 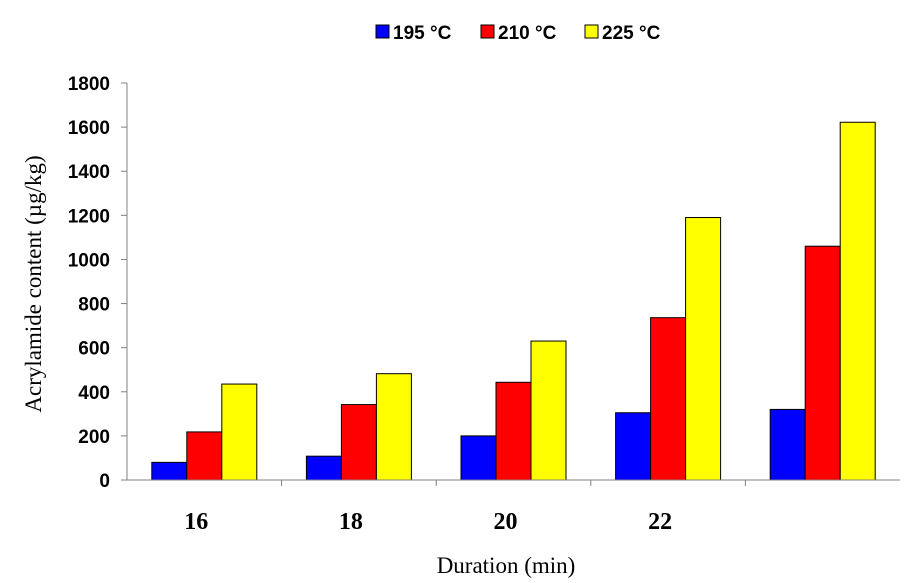 What do you see at coordinates (33, 283) in the screenshot?
I see `y-axis-title: Acrylamide content (µg/kg)` at bounding box center [33, 283].